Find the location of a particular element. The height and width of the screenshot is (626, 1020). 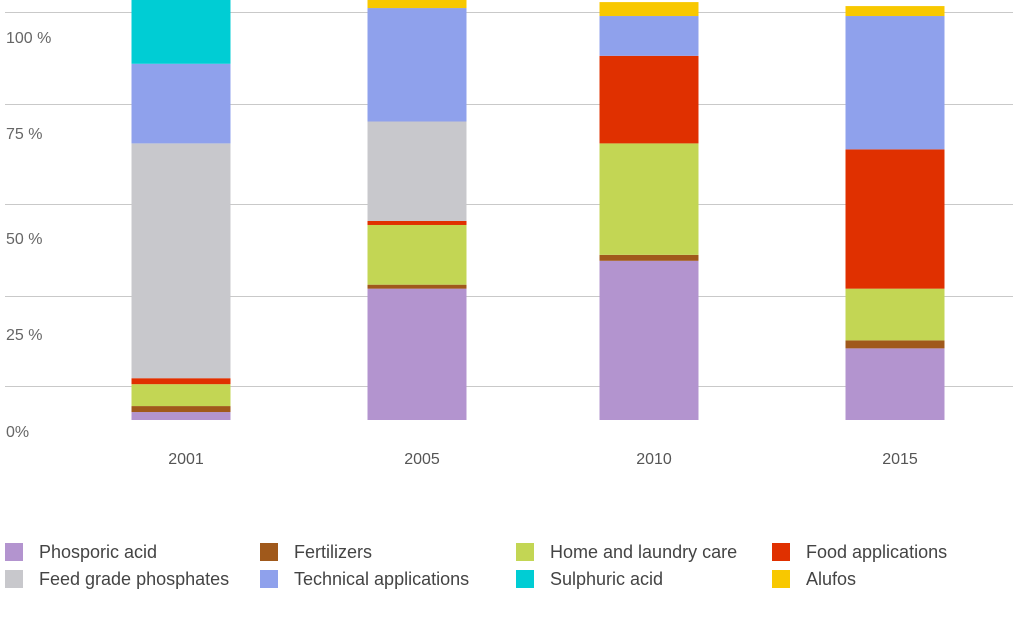

x-tick-label: 2010 is located at coordinates (654, 459).